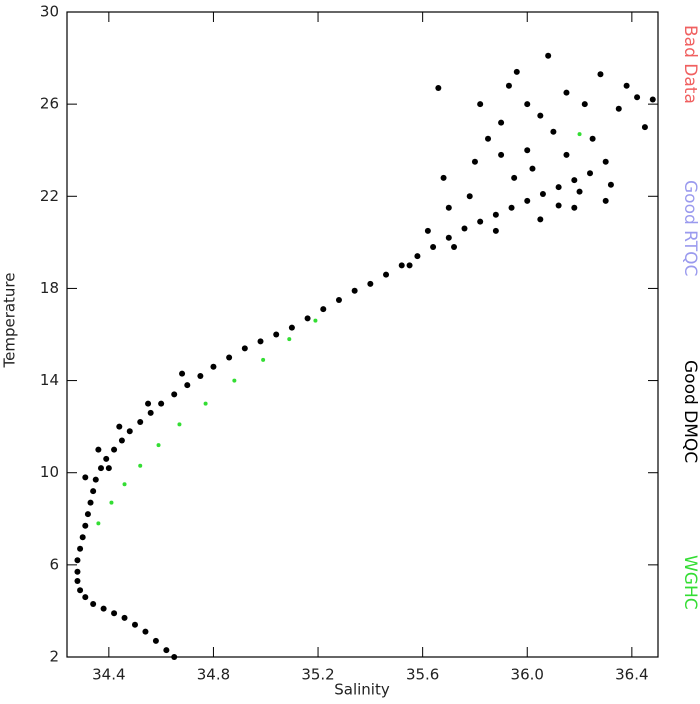  Describe the element at coordinates (49, 380) in the screenshot. I see `y-tick-label: 14` at that location.